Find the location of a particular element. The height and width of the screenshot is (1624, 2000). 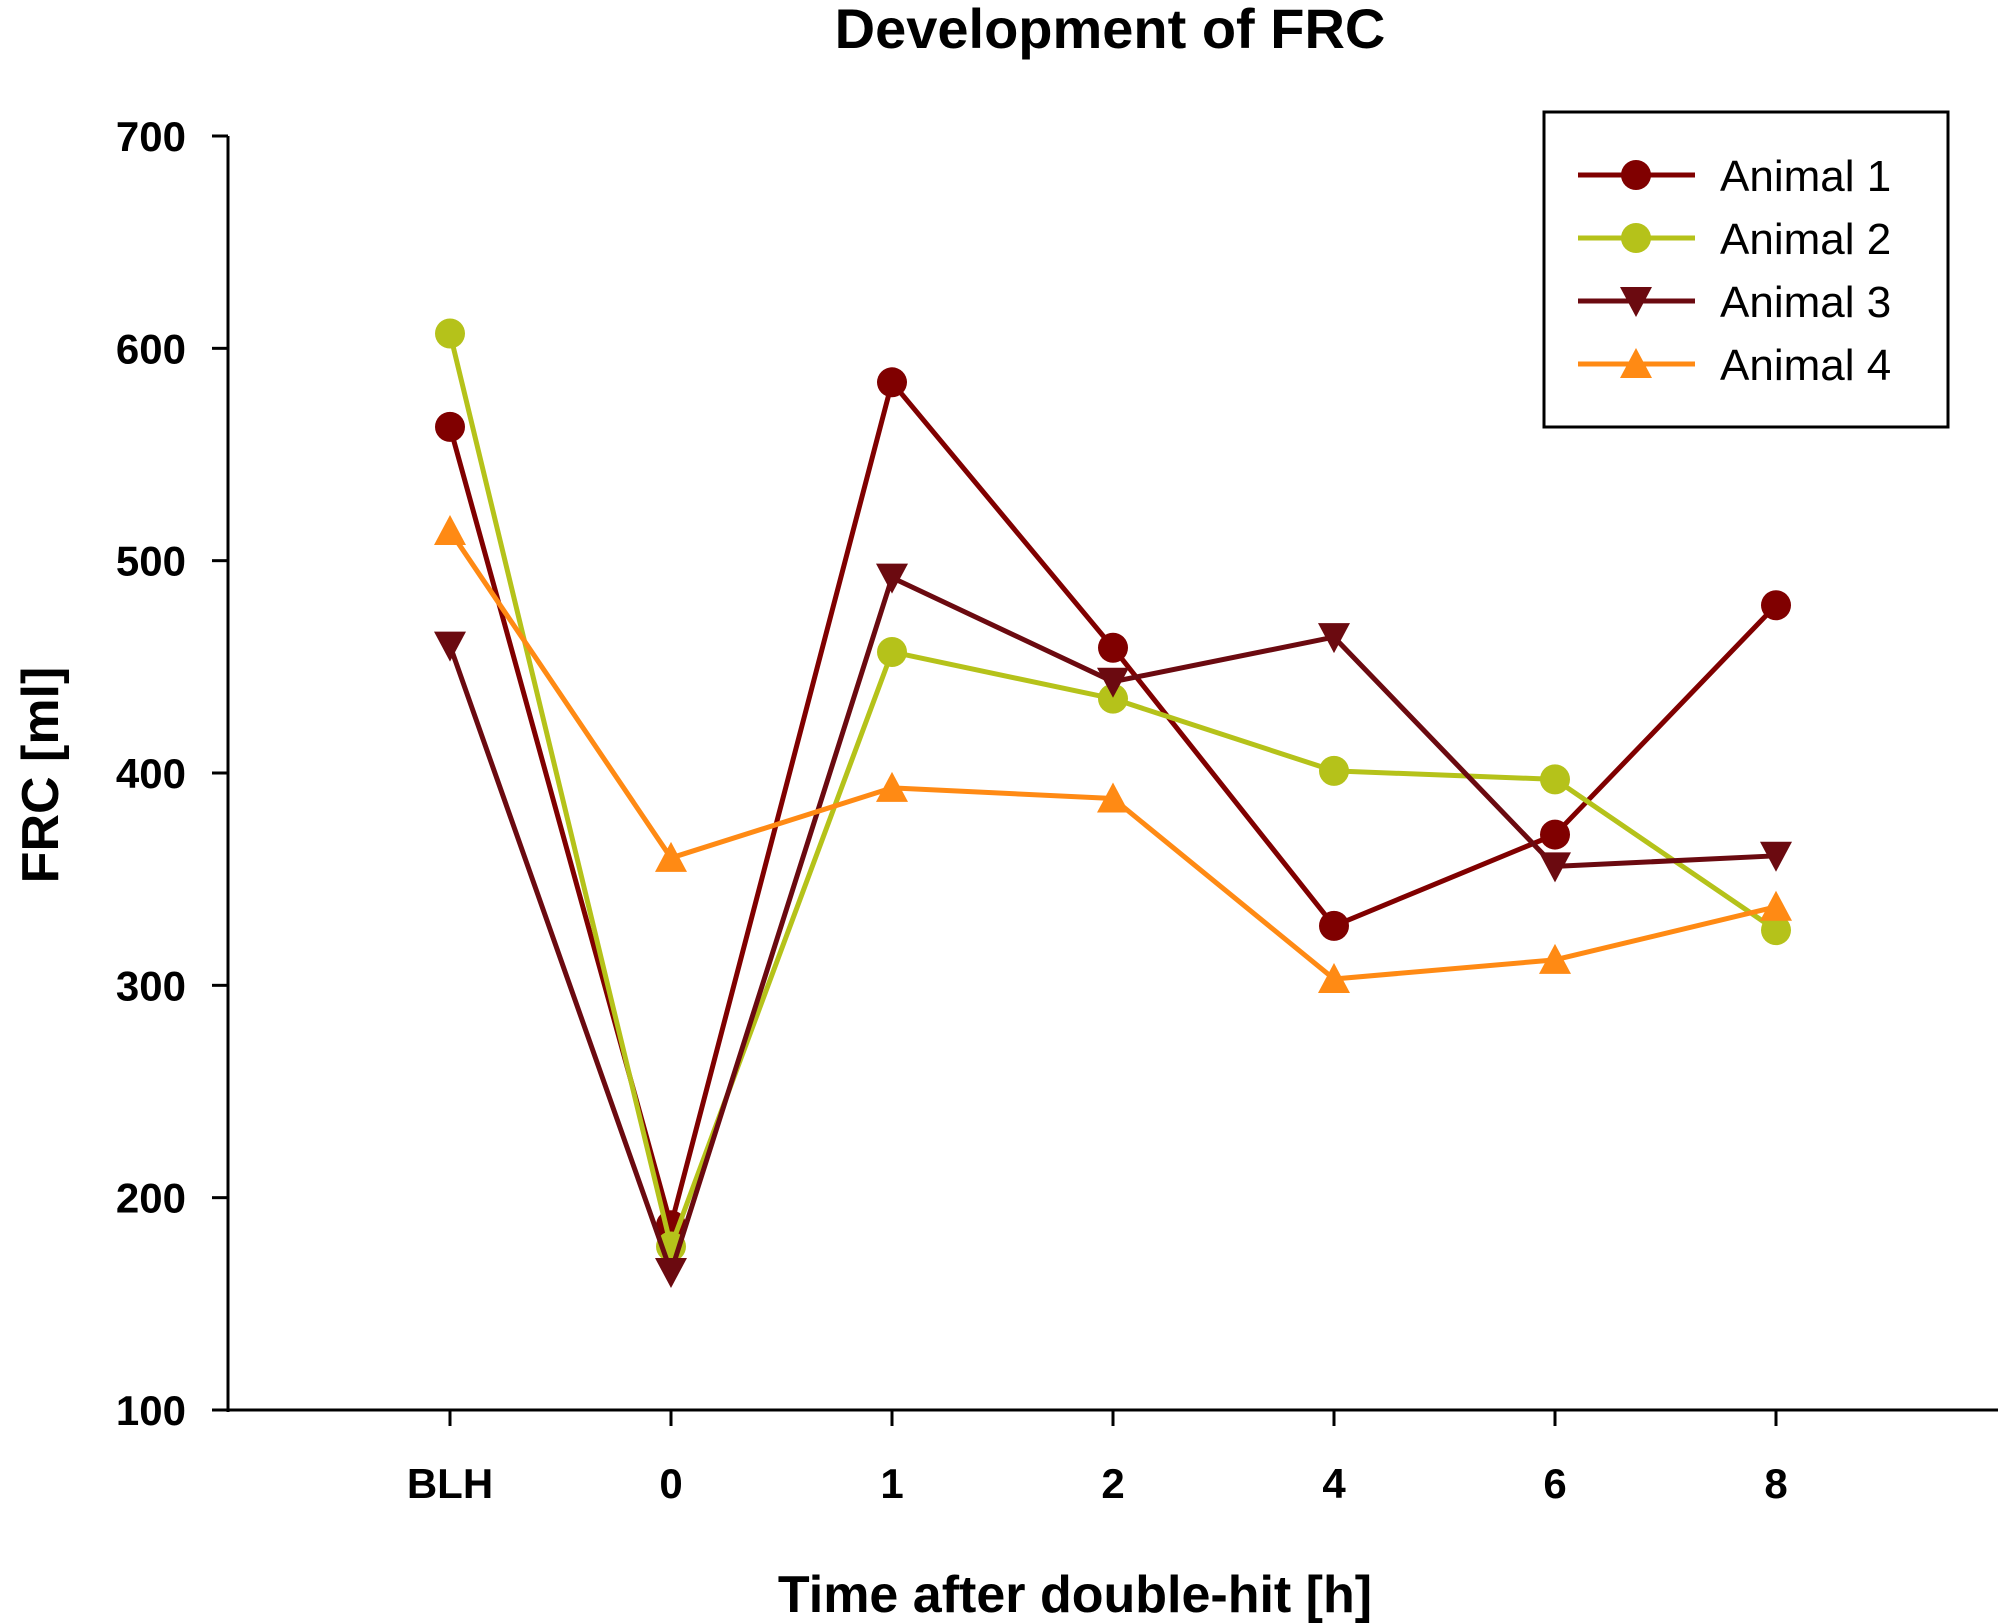

y-axis-label: FRC [ml] is located at coordinates (41, 775).